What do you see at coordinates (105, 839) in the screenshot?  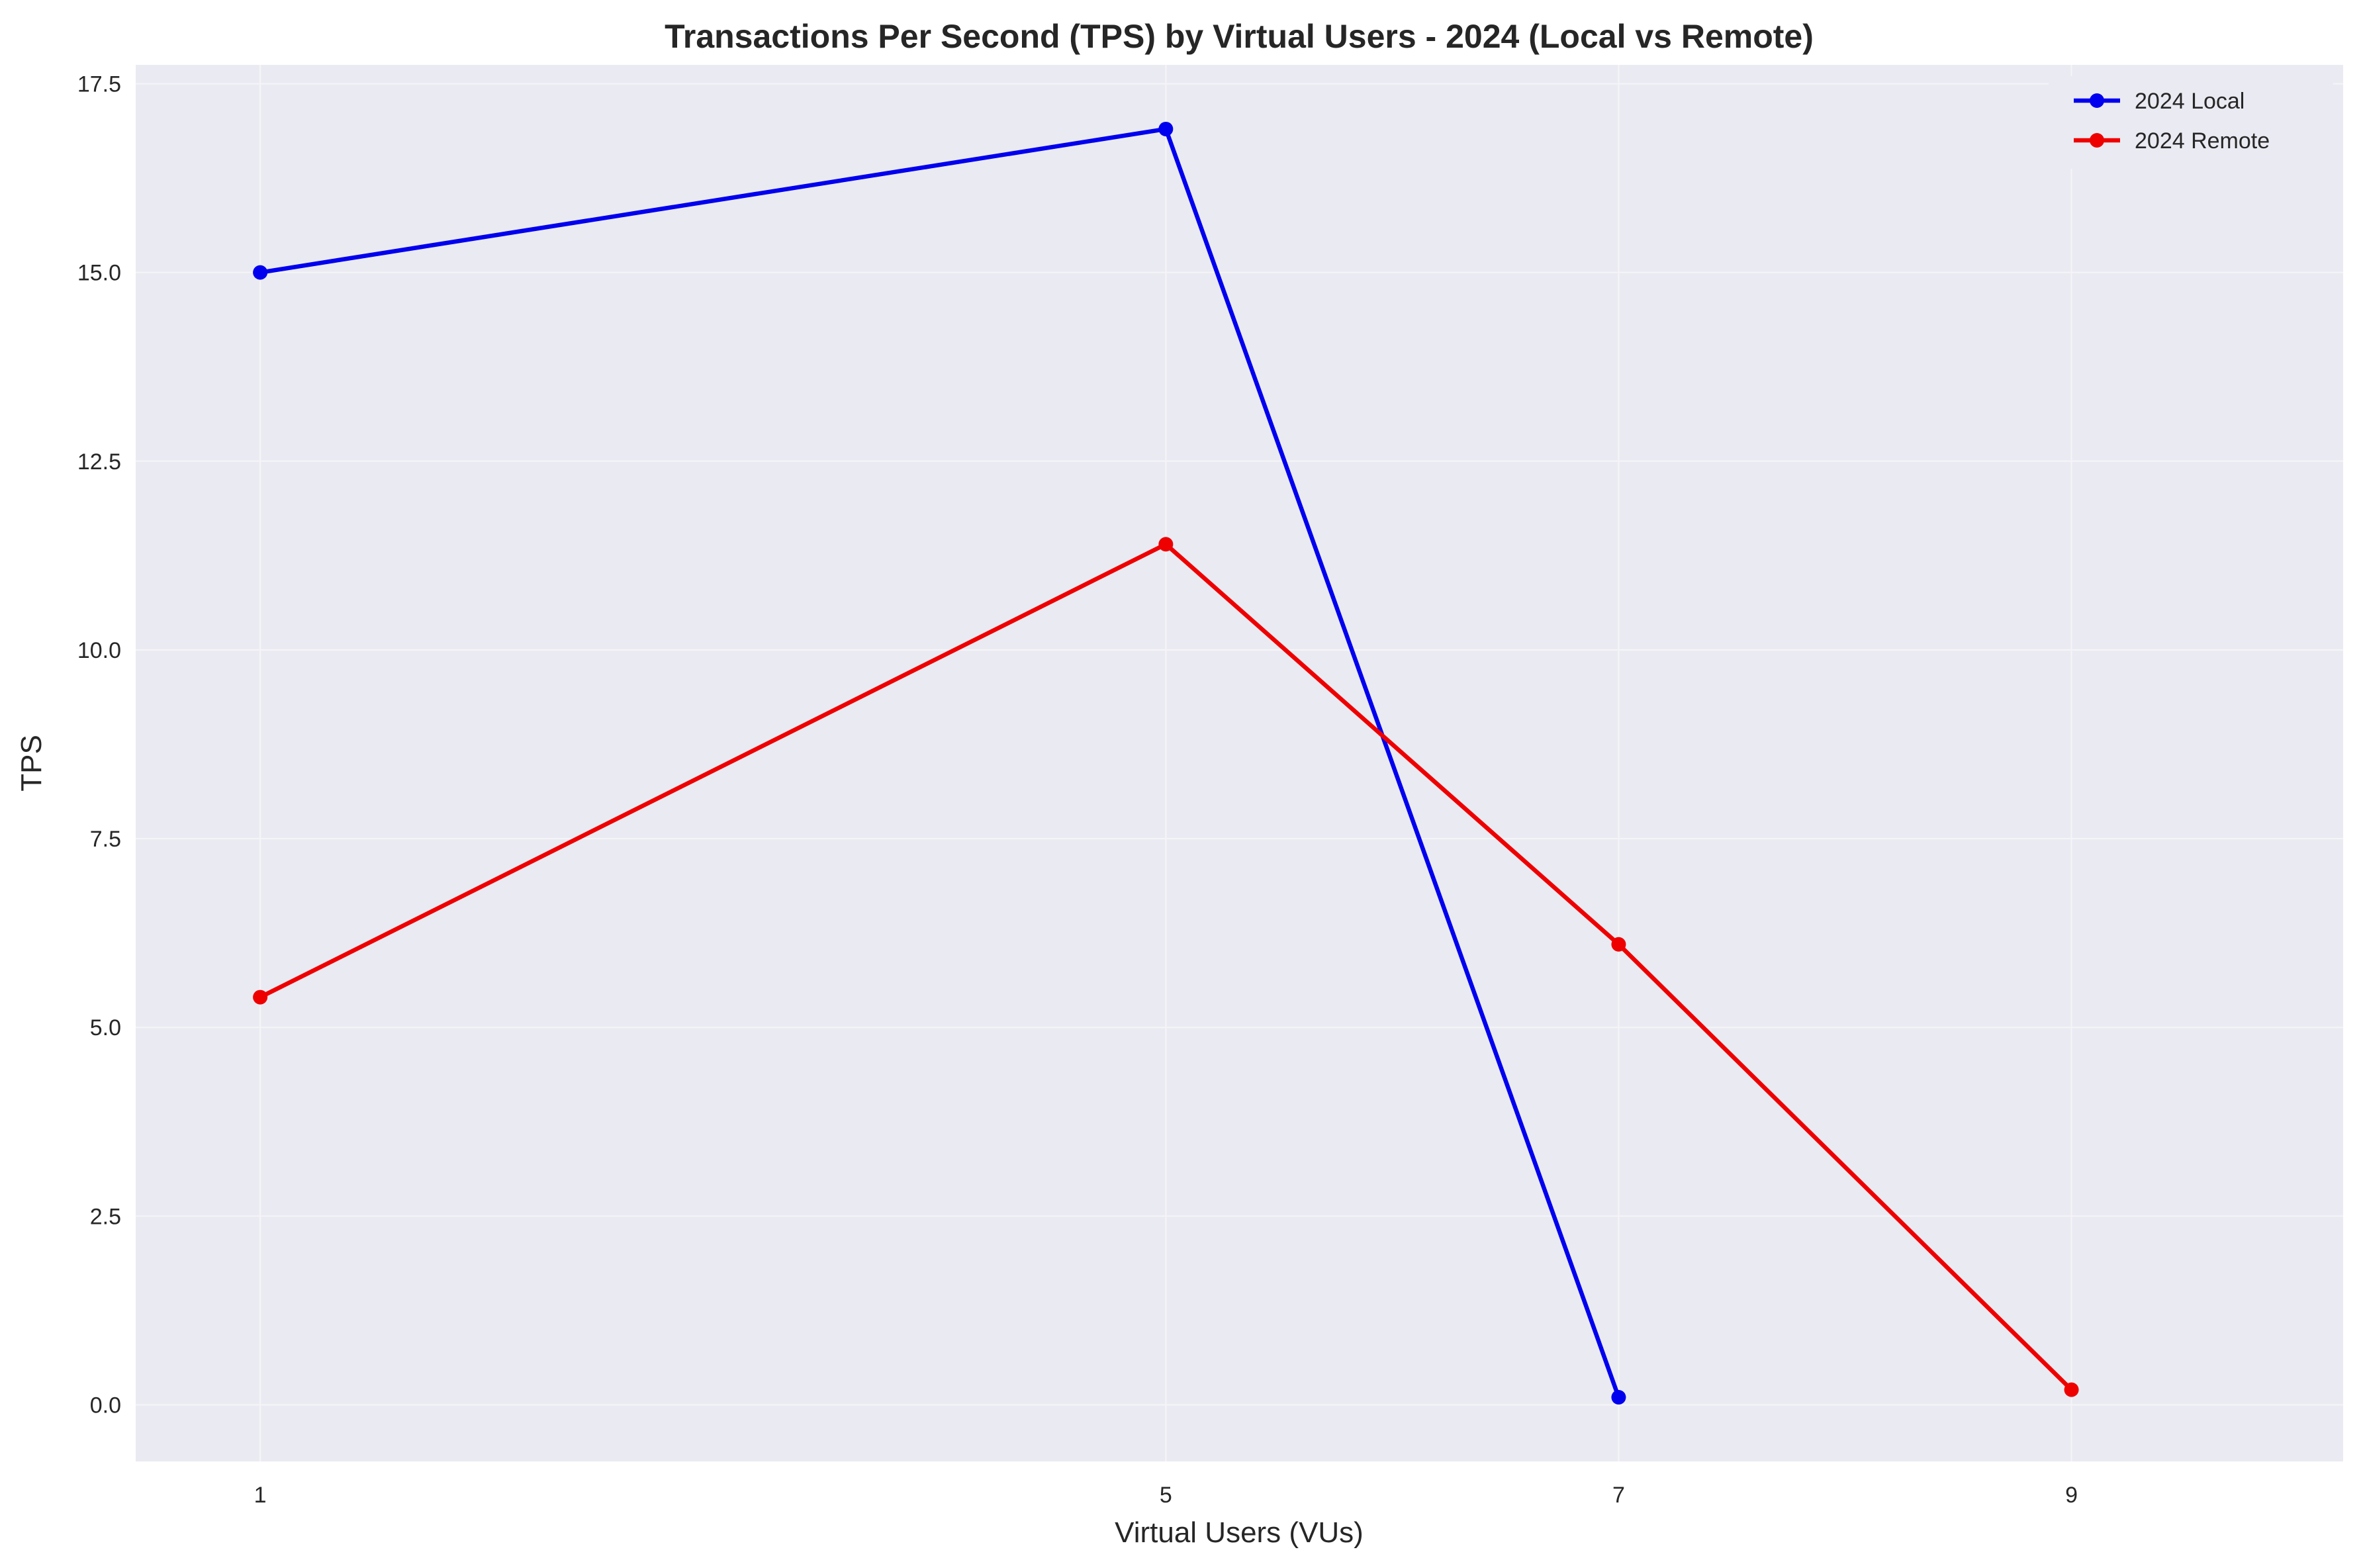 I see `y-tick-label: 7.5` at bounding box center [105, 839].